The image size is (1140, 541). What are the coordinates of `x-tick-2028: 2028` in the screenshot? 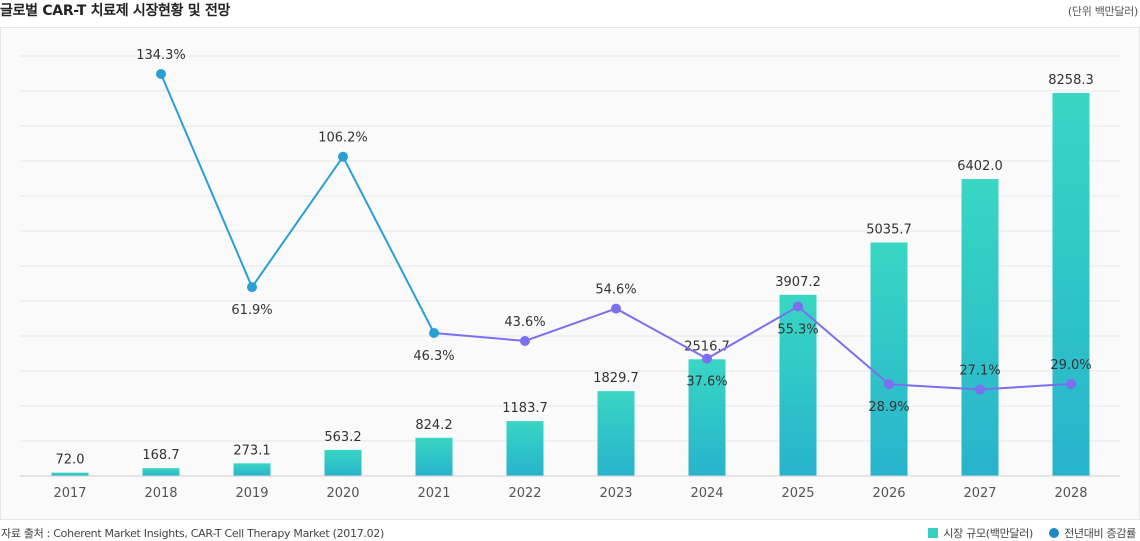 It's located at (1070, 493).